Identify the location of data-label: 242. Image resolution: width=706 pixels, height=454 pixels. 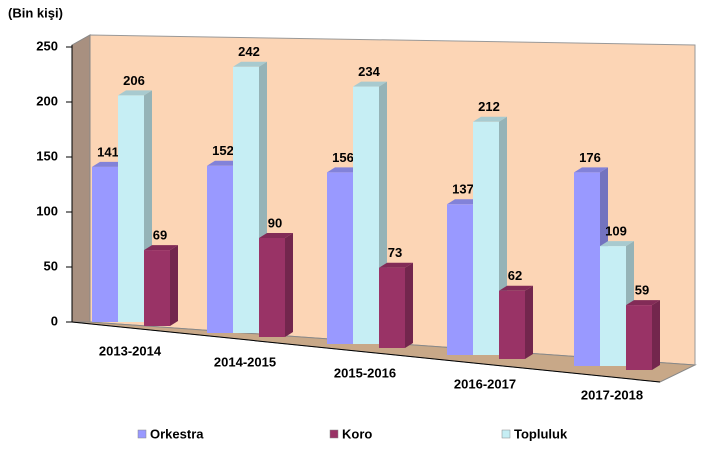
(249, 51).